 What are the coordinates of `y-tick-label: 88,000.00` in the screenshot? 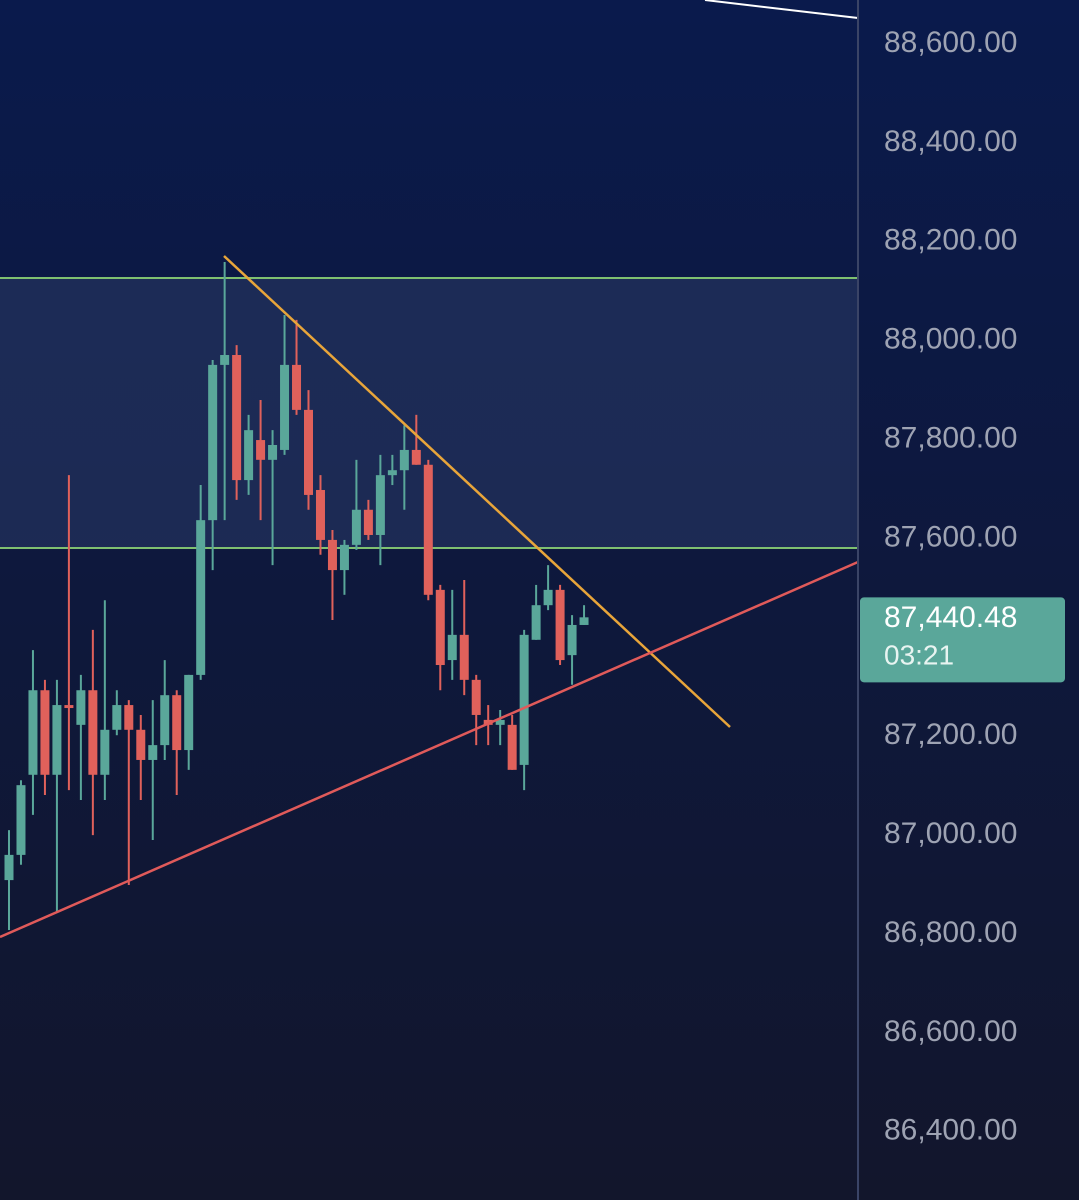 It's located at (950, 339).